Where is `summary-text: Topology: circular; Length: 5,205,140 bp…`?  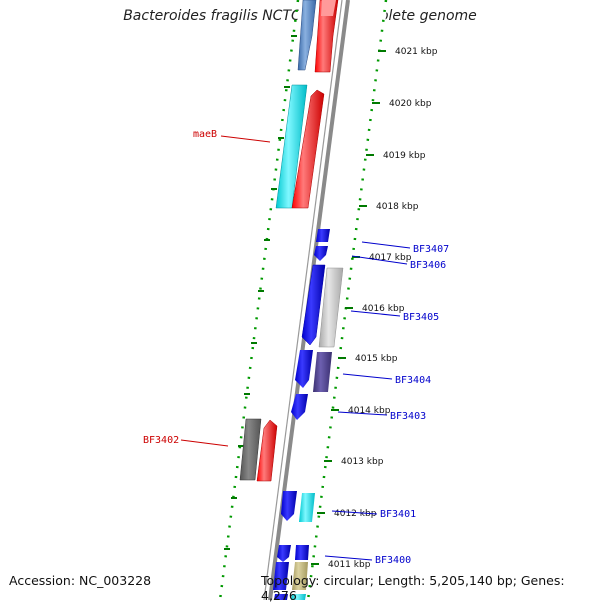 summary-text: Topology: circular; Length: 5,205,140 bp… is located at coordinates (413, 588).